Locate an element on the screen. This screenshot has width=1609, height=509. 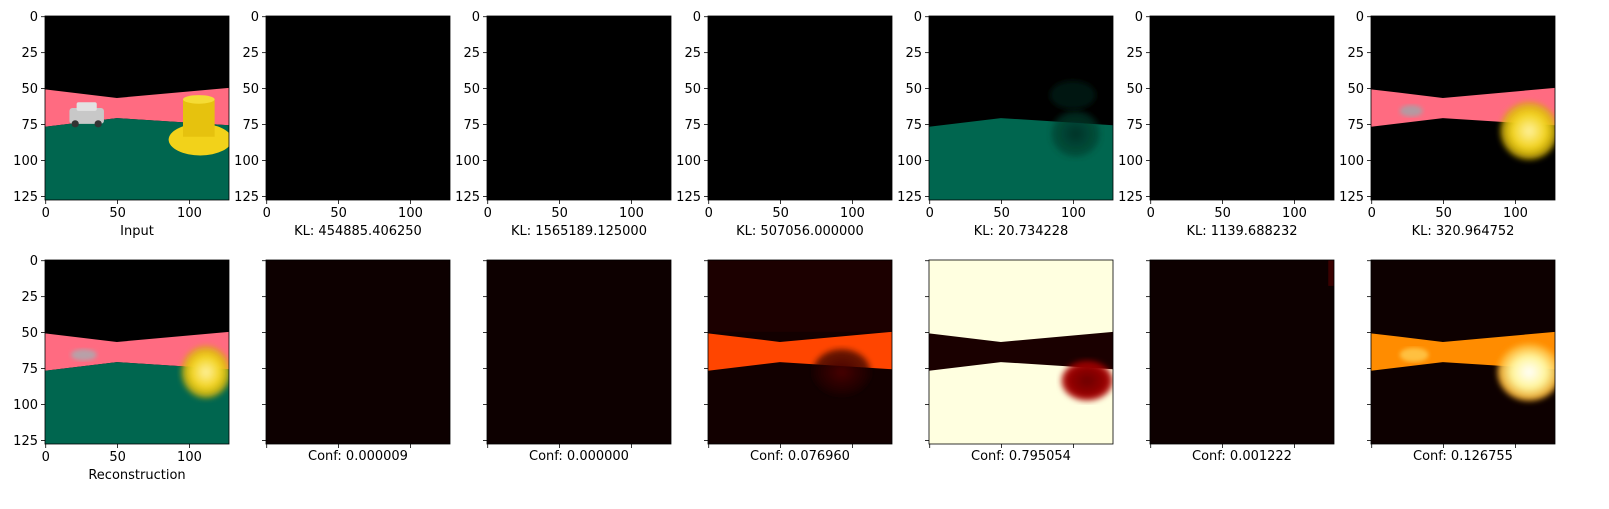
image-panel-top-row-2: 0 50 100 0 25 50 75 100 125 KL: 454885.406250 is located at coordinates (342, 124).